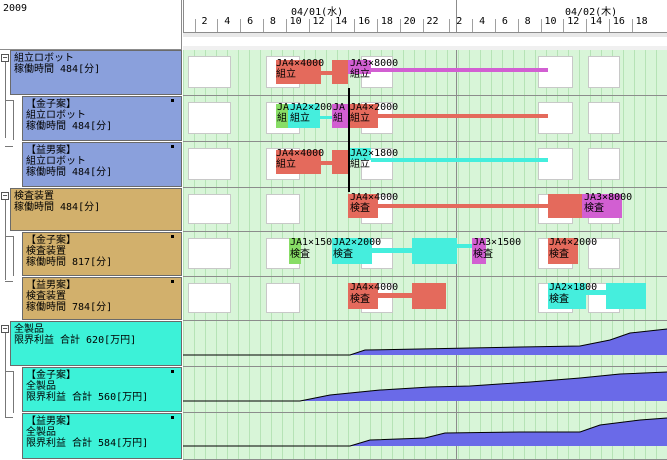 The height and width of the screenshot is (460, 667). Describe the element at coordinates (425, 386) in the screenshot. I see `profit-line-kaneko` at that location.